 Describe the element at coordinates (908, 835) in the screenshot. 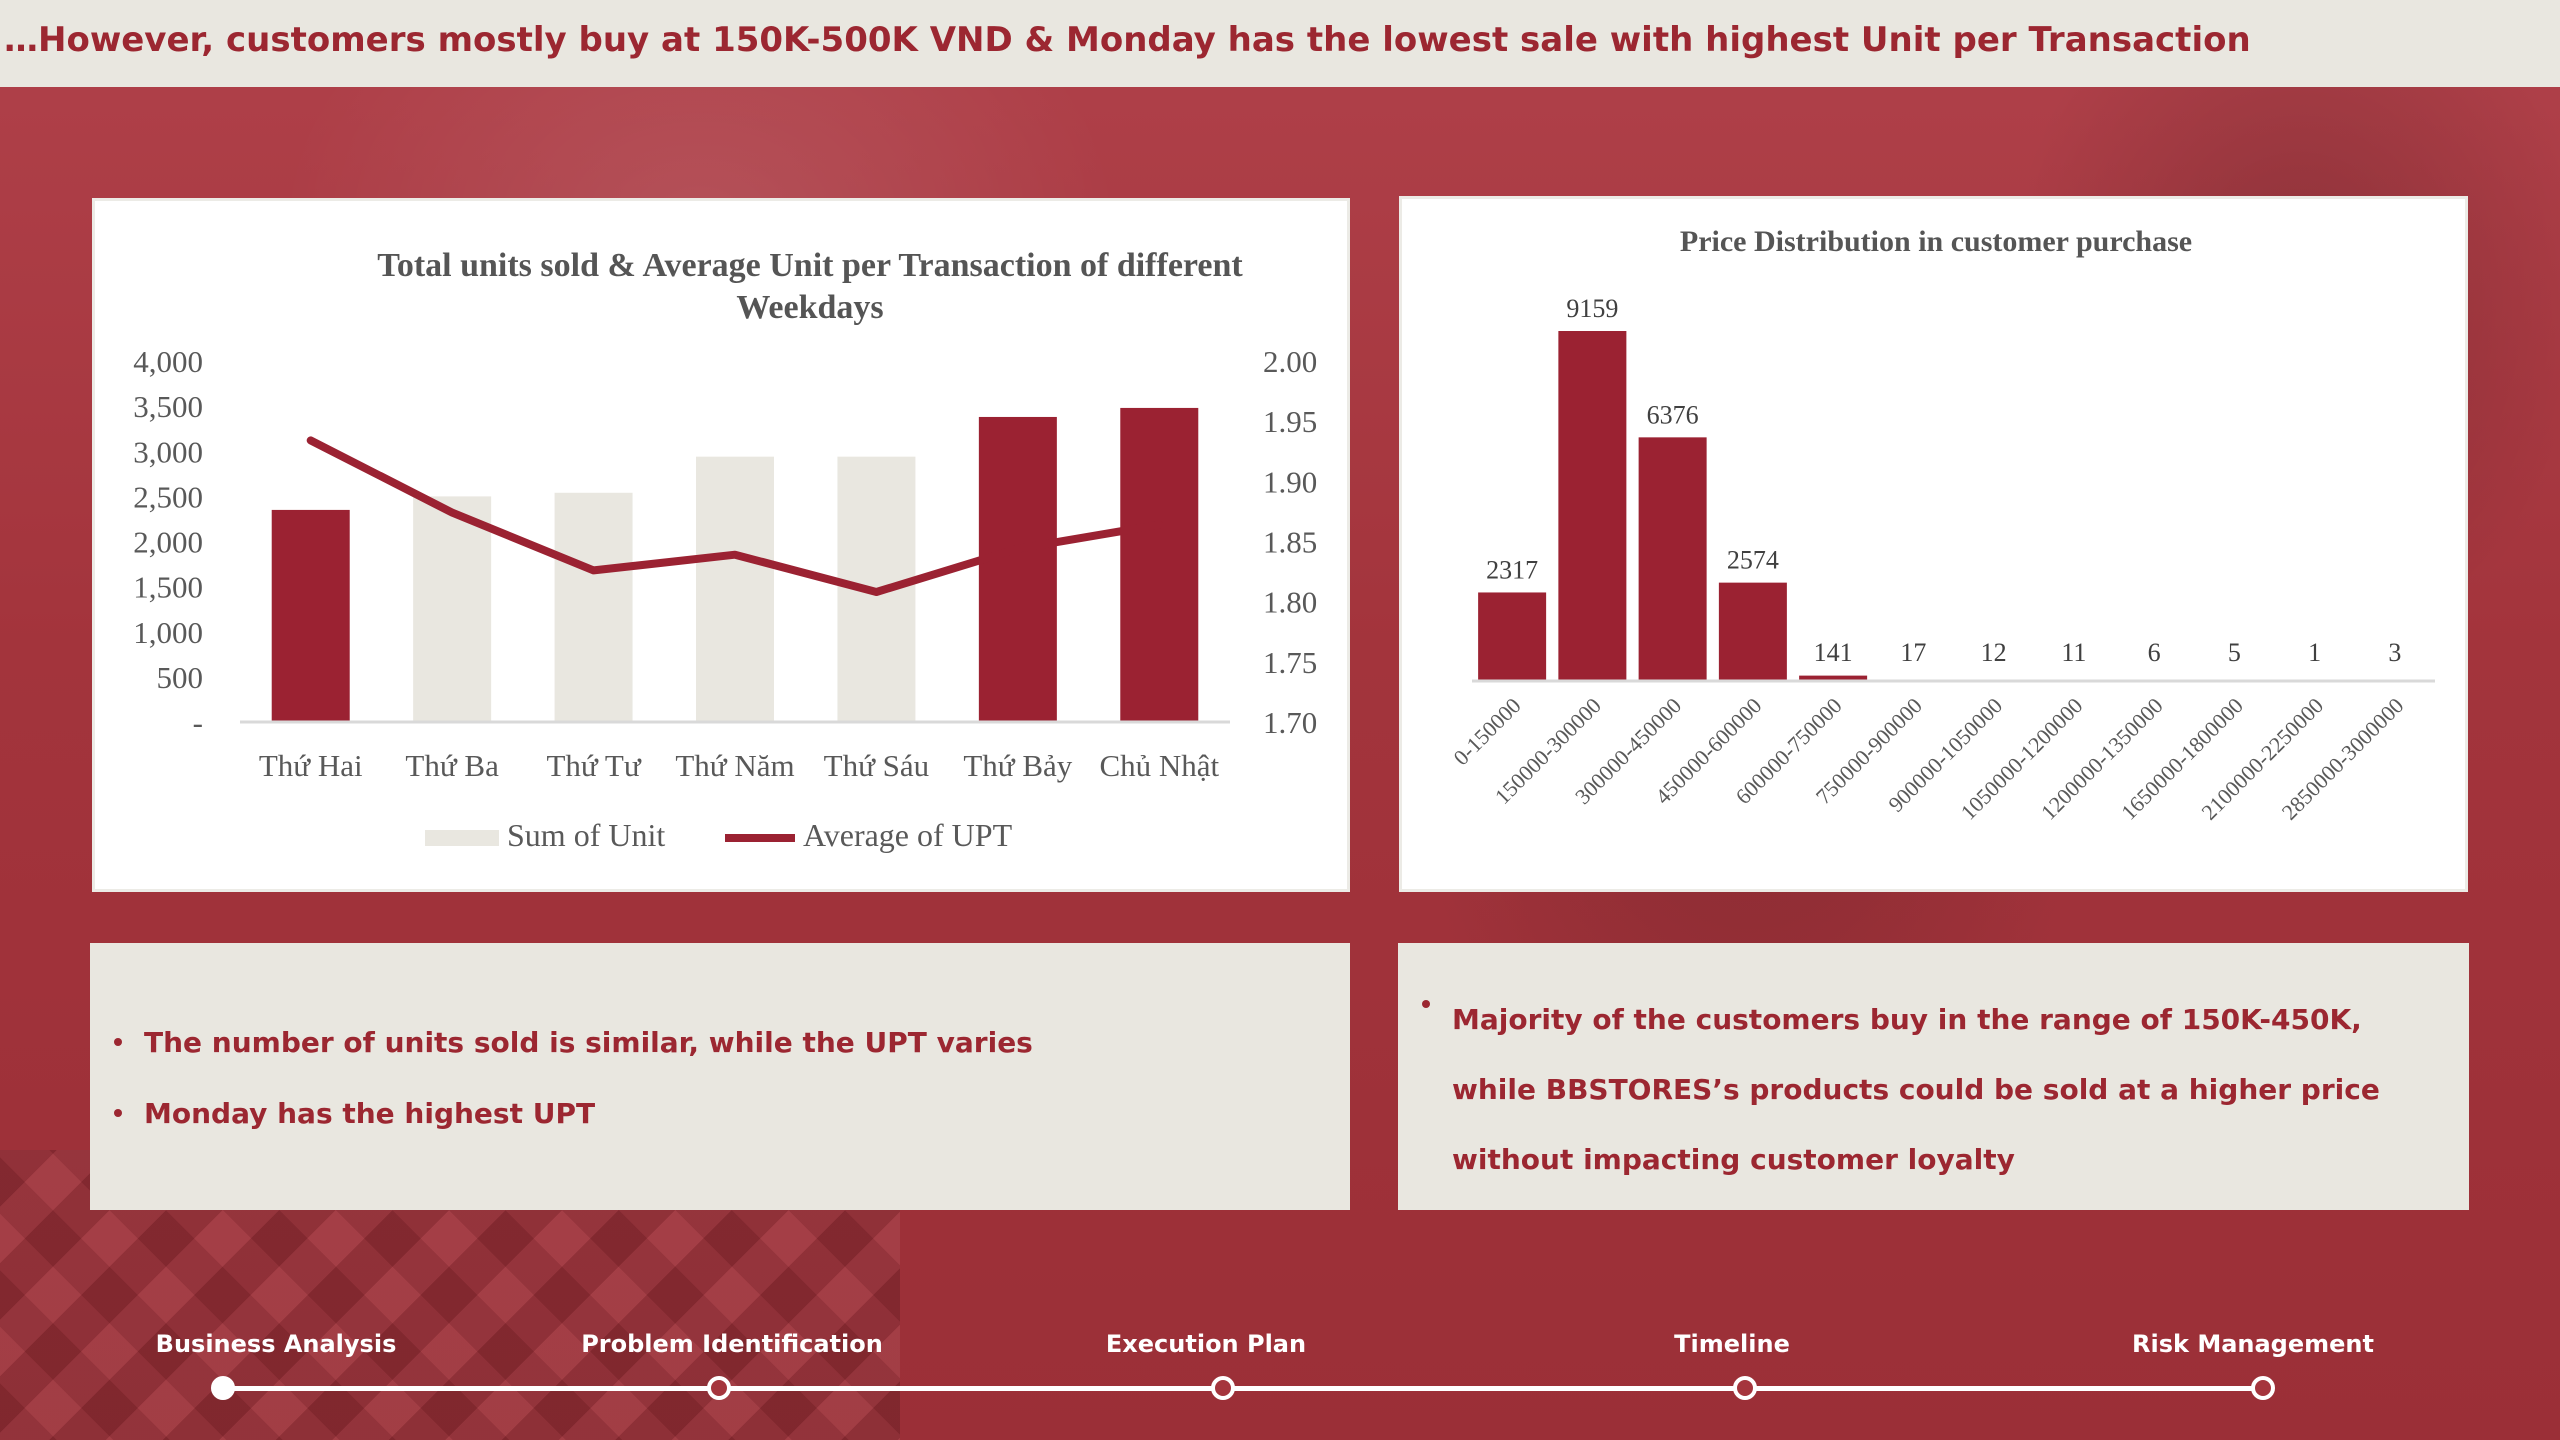

I see `legend-label-average-of-upt: Average of UPT` at that location.